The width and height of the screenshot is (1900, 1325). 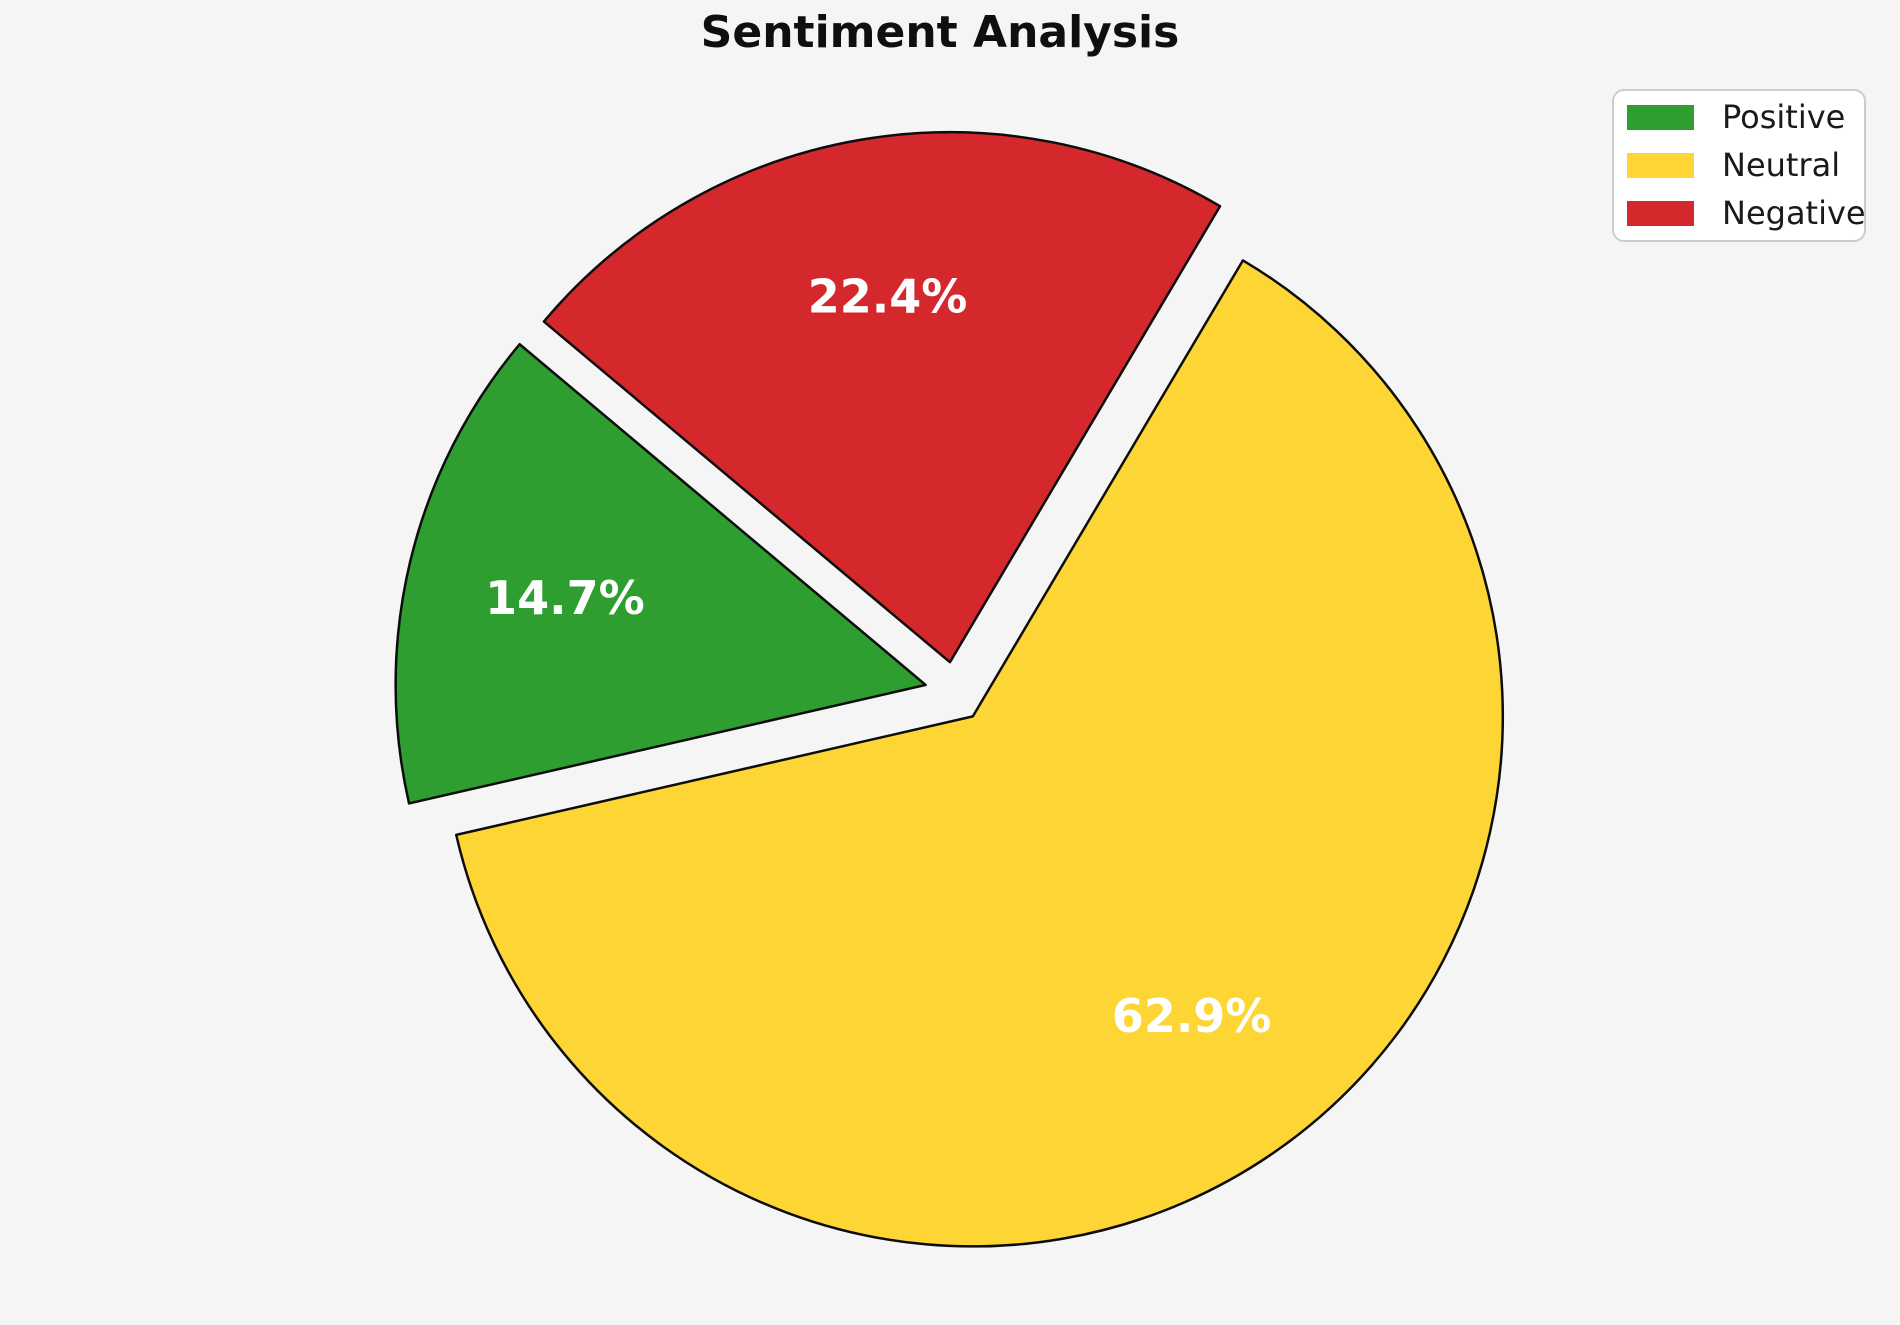 I want to click on pie-slice-positive, so click(x=660, y=574).